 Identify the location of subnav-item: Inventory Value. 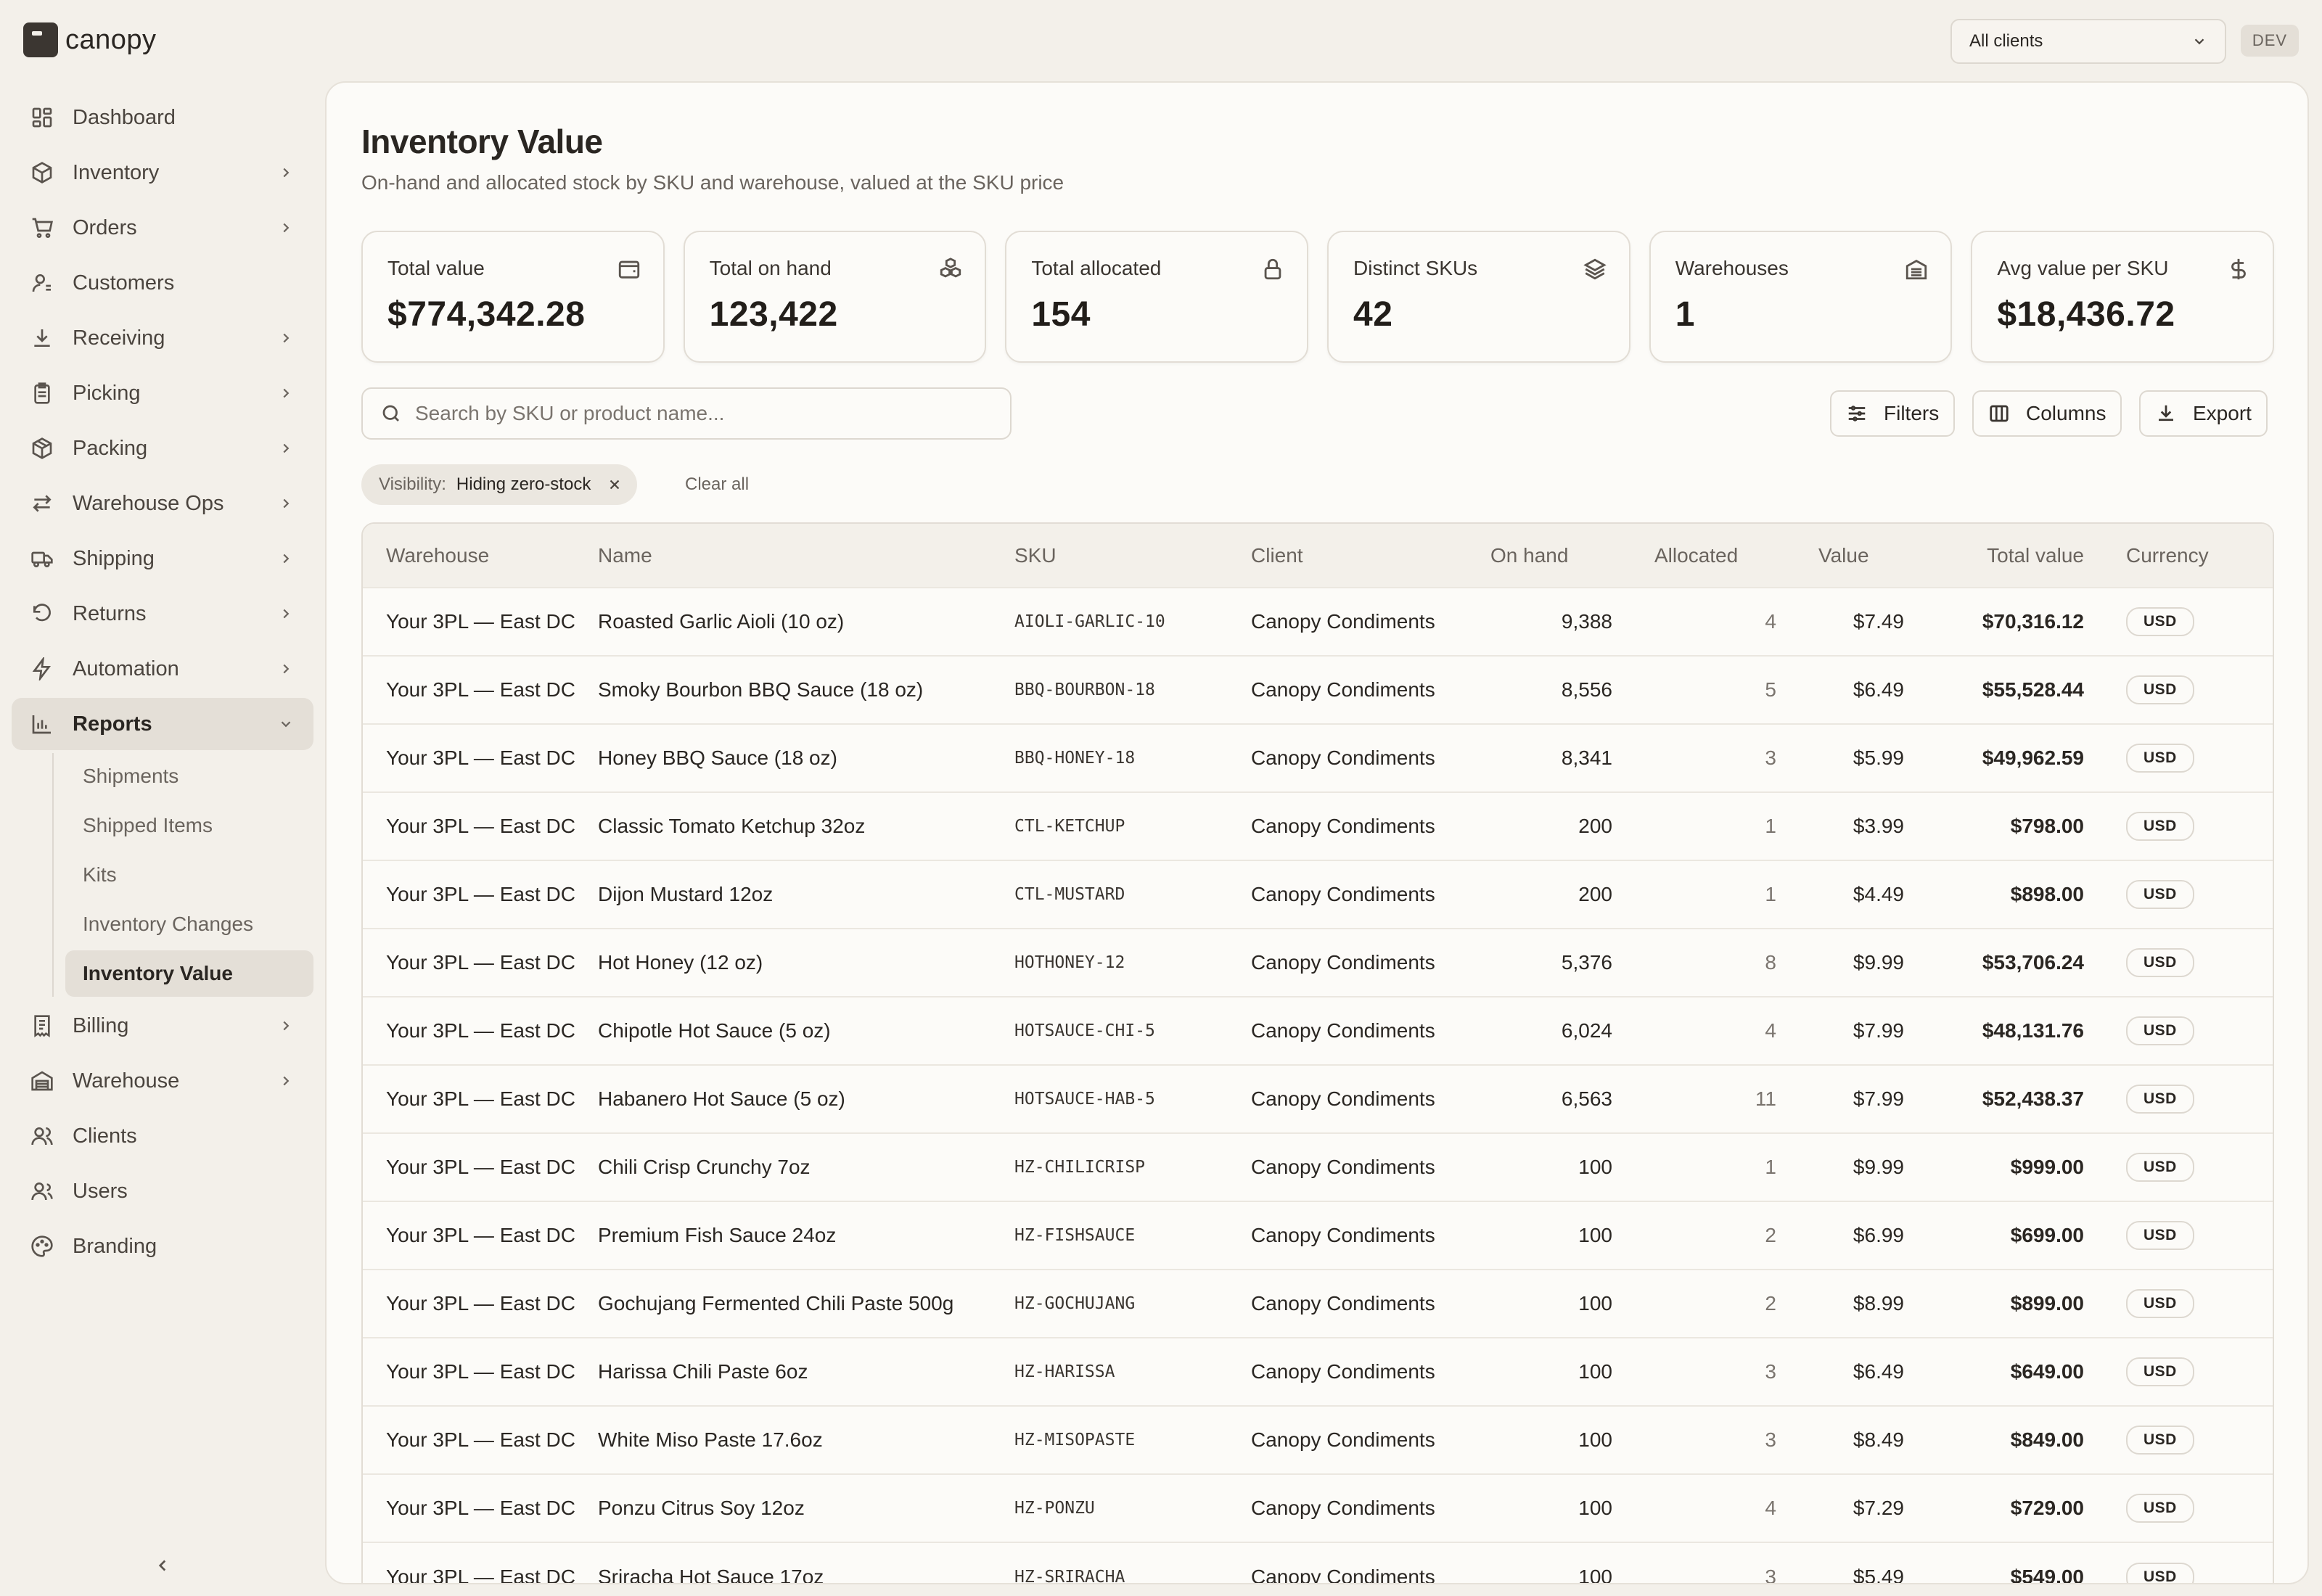
(189, 974).